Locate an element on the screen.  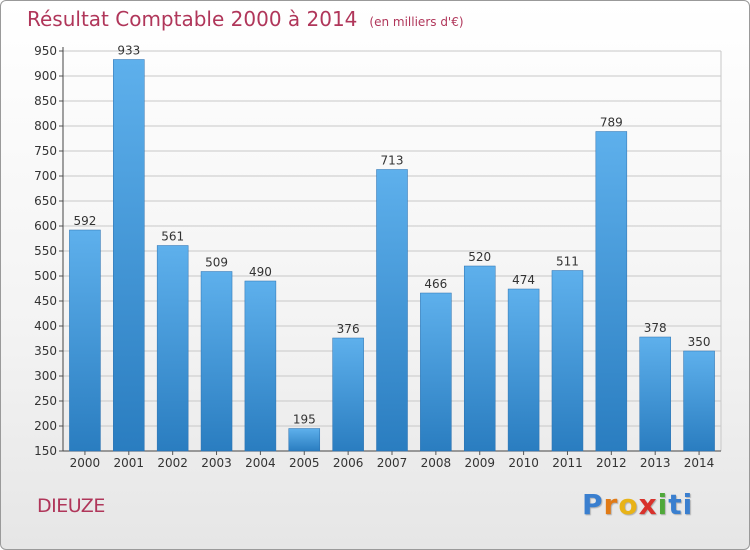
data-label: 490 is located at coordinates (260, 272).